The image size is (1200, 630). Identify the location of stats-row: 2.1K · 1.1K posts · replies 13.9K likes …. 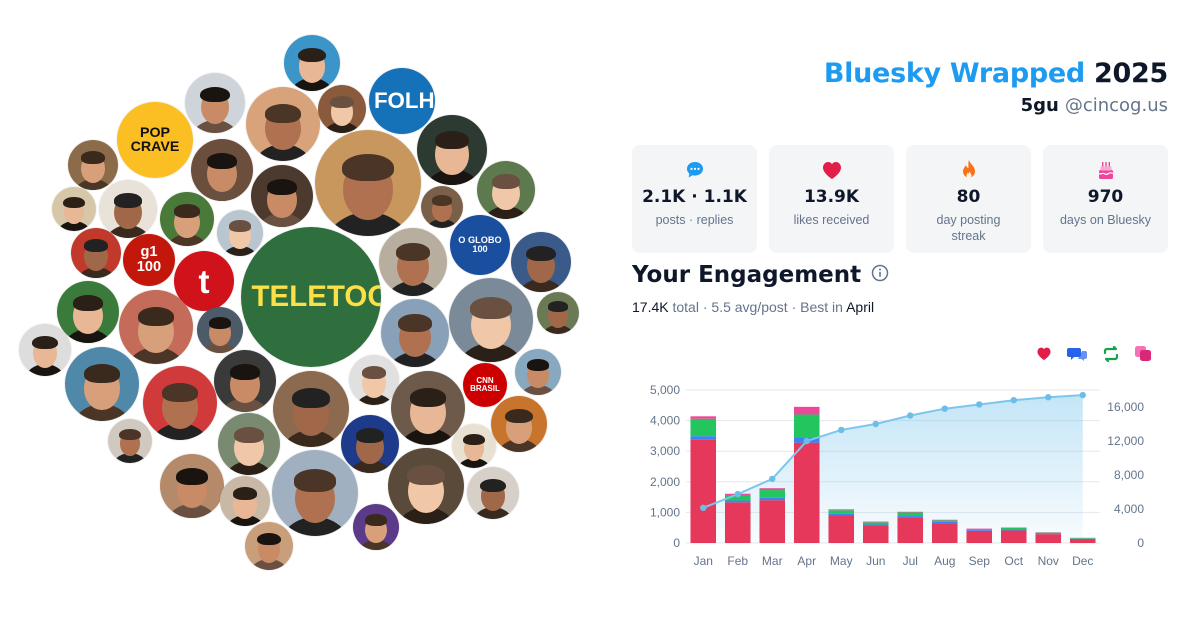
(900, 199).